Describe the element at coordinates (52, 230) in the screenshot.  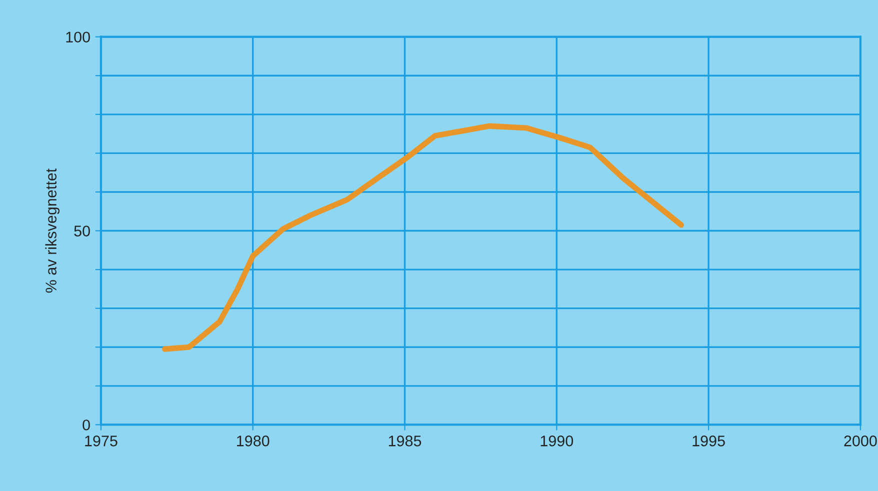
I see `y-axis-title: % av riksvegnettet` at that location.